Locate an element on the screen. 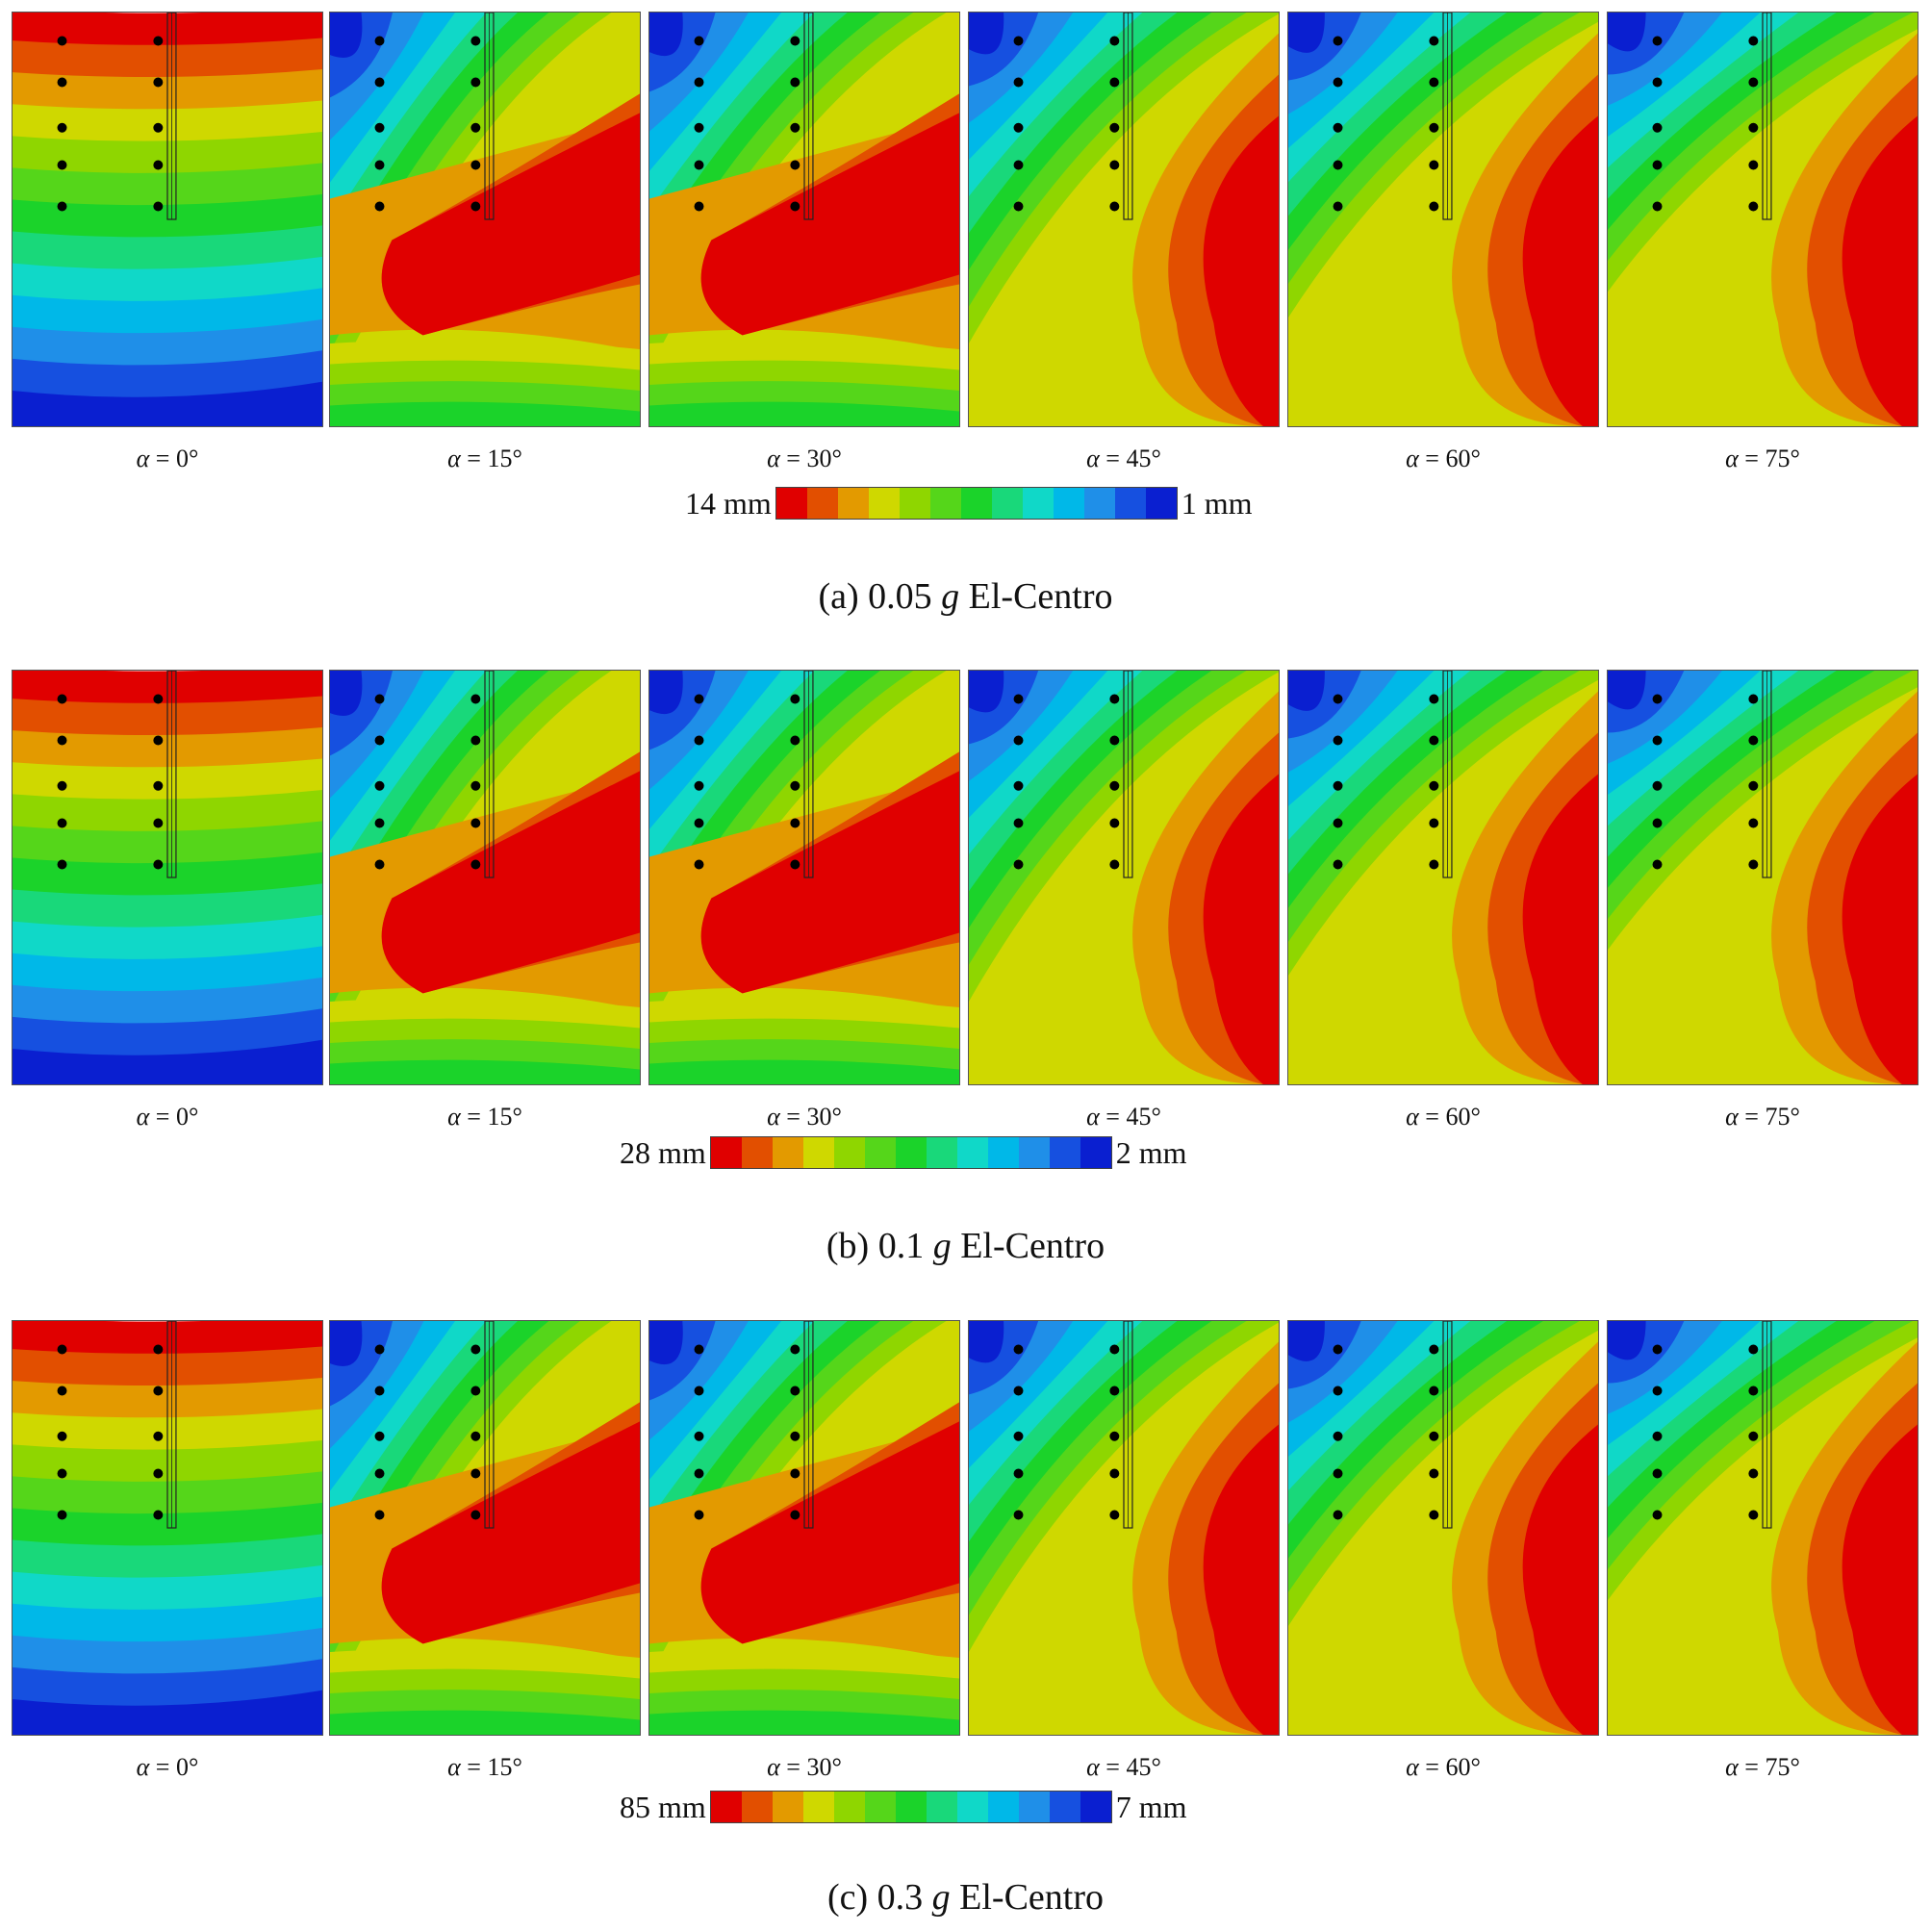 The image size is (1931, 1932). caption-prefix: (b) 0.1 is located at coordinates (880, 1246).